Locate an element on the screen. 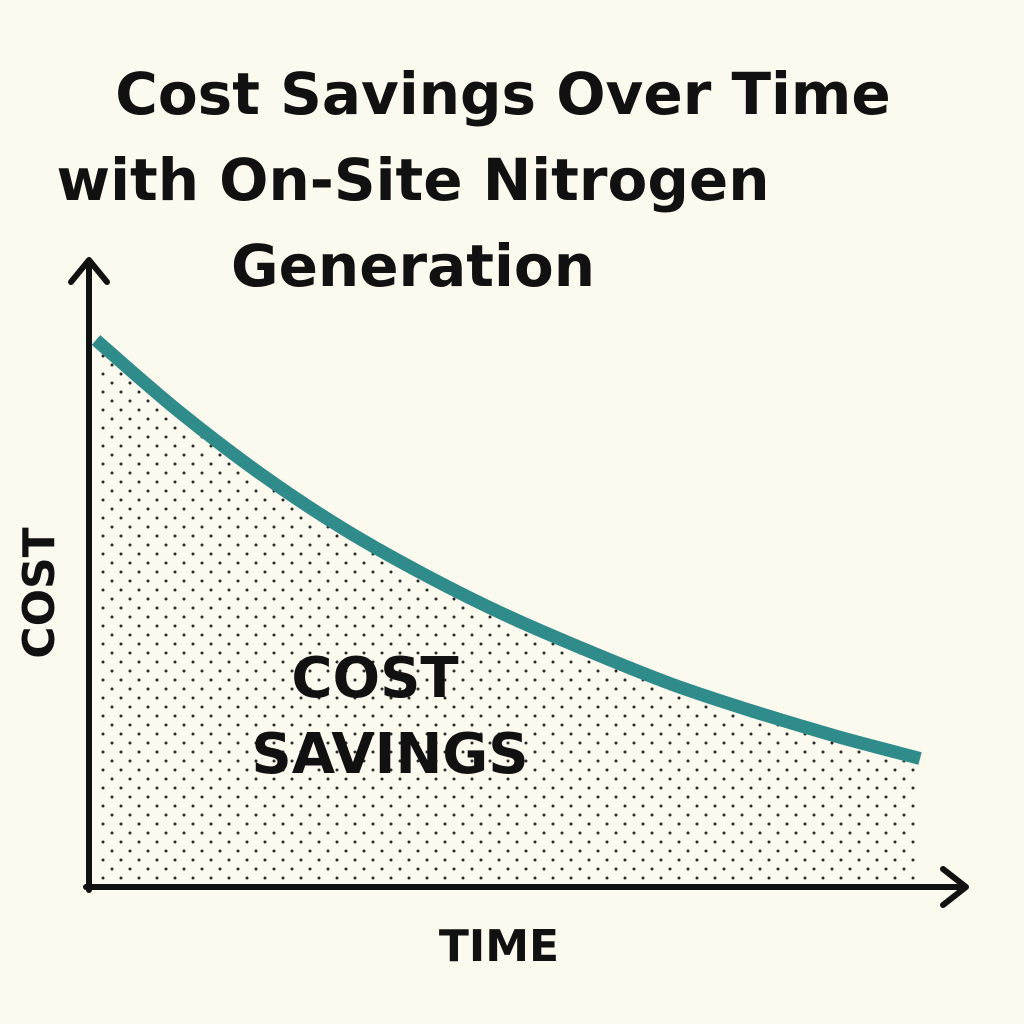 This screenshot has width=1024, height=1024. x-axis-label: TIME is located at coordinates (499, 946).